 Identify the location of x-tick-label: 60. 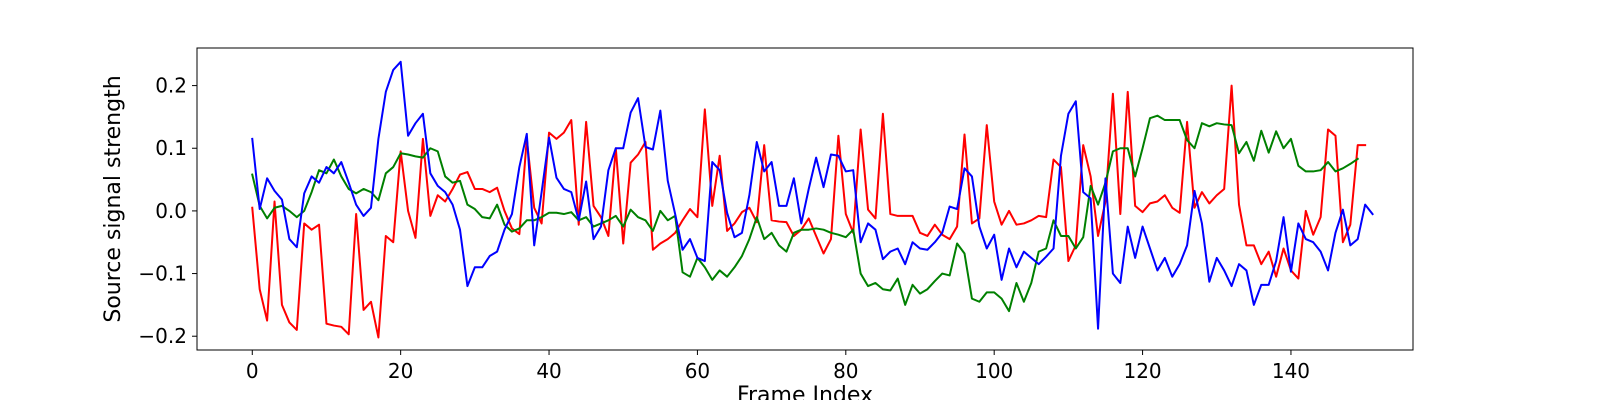
(697, 371).